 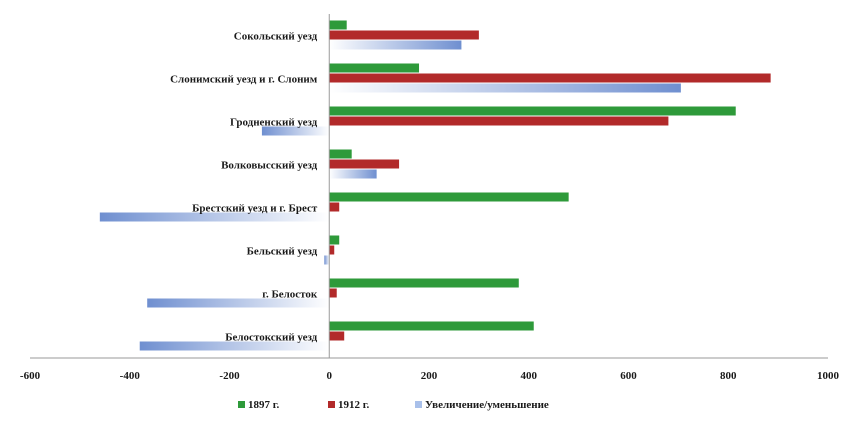 What do you see at coordinates (282, 252) in the screenshot?
I see `category-label: Бельский уезд` at bounding box center [282, 252].